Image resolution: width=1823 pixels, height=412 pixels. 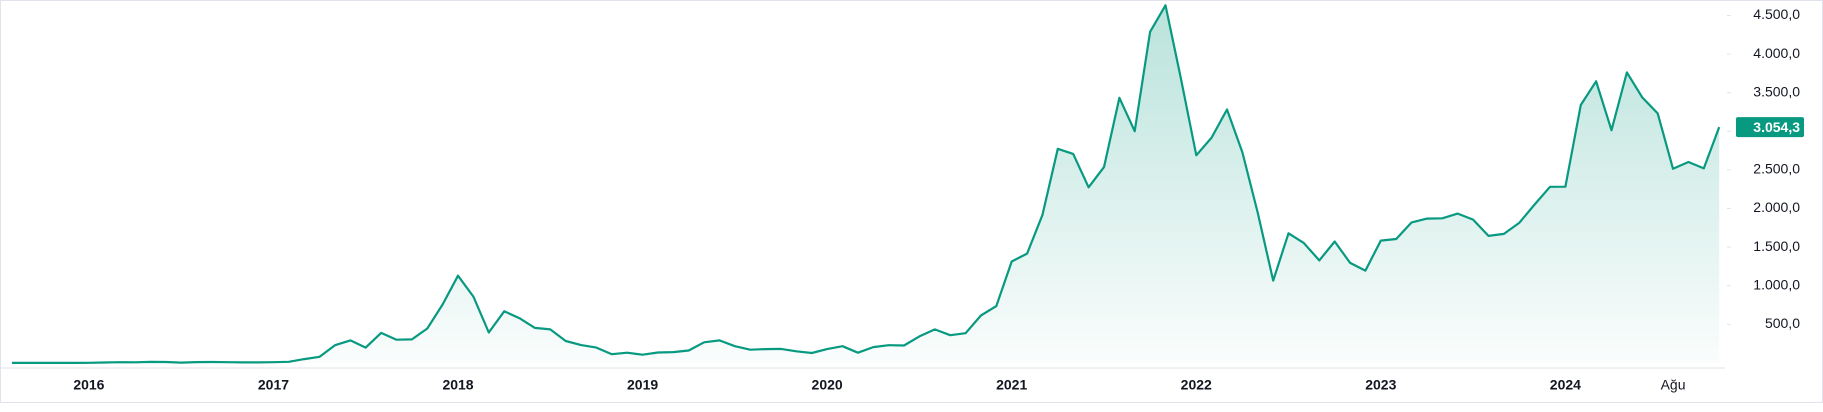 What do you see at coordinates (1776, 246) in the screenshot?
I see `y-tick-label: 1.500,0` at bounding box center [1776, 246].